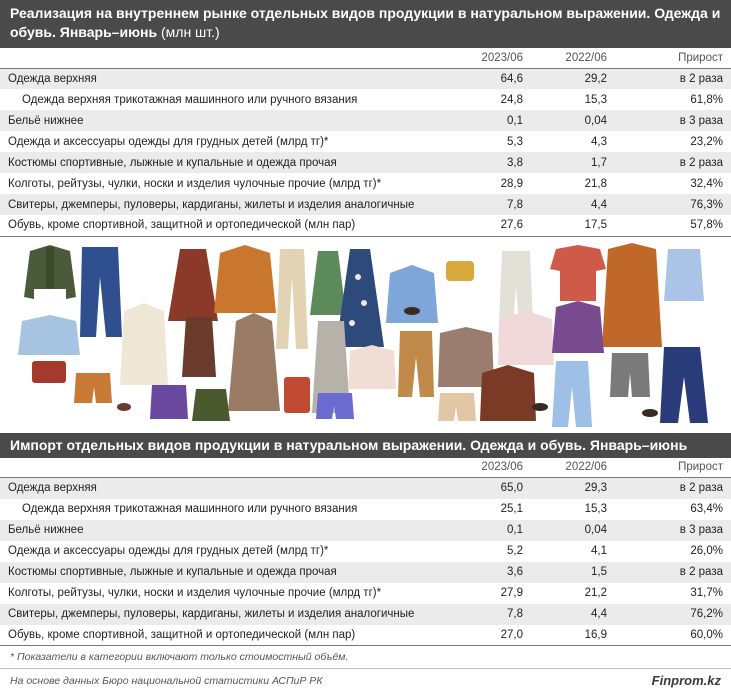  What do you see at coordinates (573, 120) in the screenshot?
I see `value-2022: 0,04` at bounding box center [573, 120].